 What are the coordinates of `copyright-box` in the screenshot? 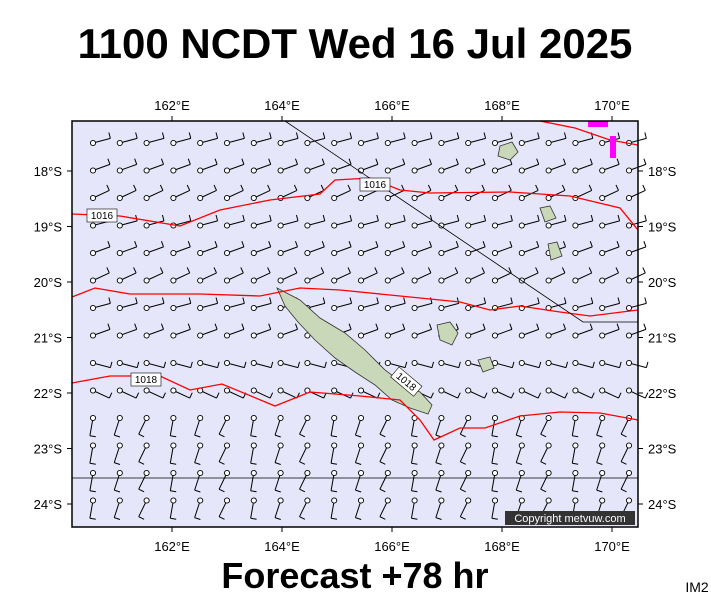 It's located at (570, 518).